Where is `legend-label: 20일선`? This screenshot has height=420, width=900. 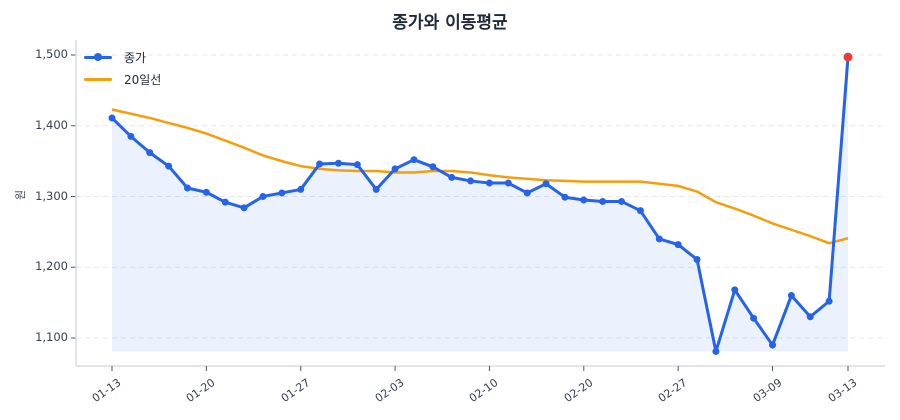 legend-label: 20일선 is located at coordinates (143, 79).